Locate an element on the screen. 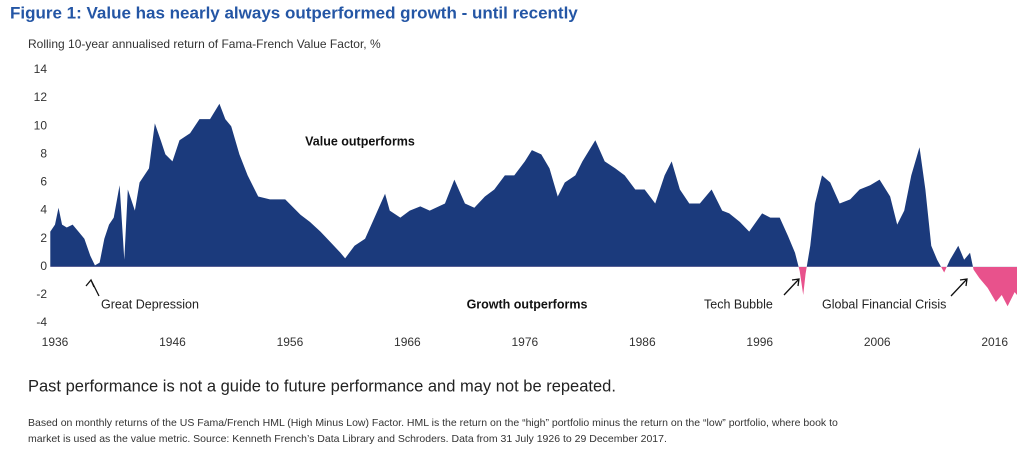 Image resolution: width=1024 pixels, height=453 pixels. y-tick-label: -2 is located at coordinates (41, 294).